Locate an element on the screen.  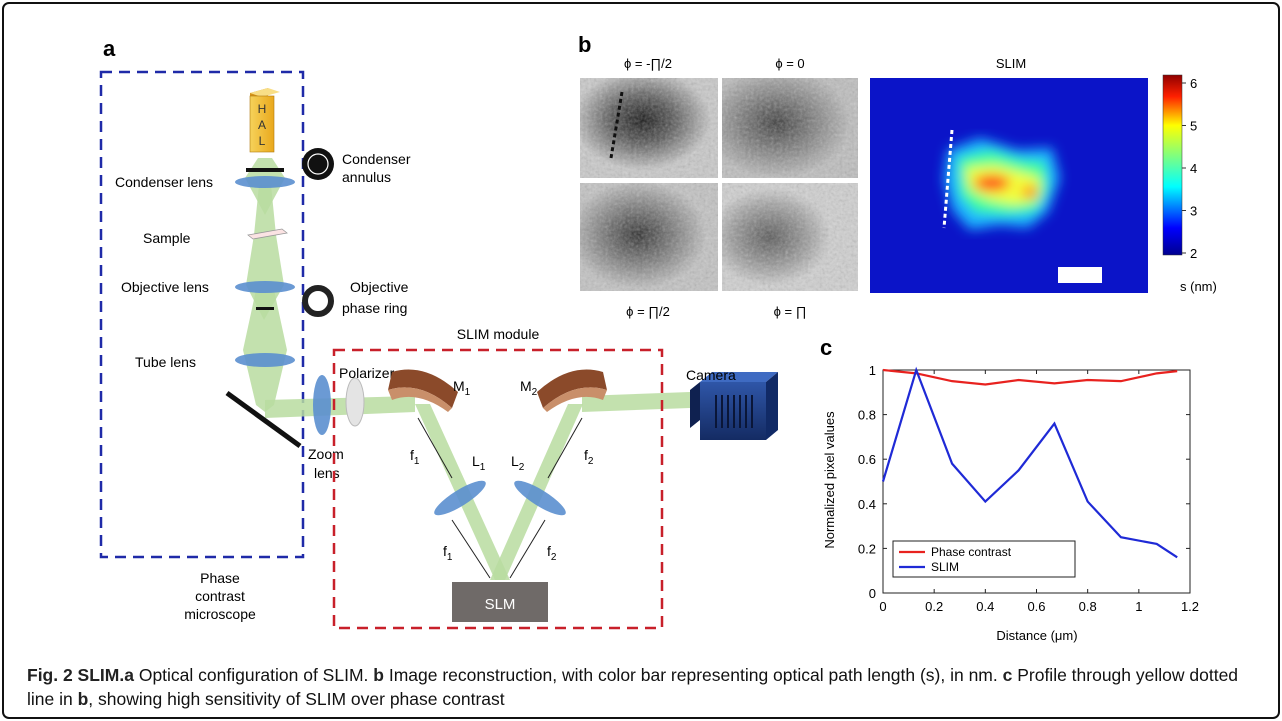
caption-b-ref-2: b is located at coordinates (83, 699).